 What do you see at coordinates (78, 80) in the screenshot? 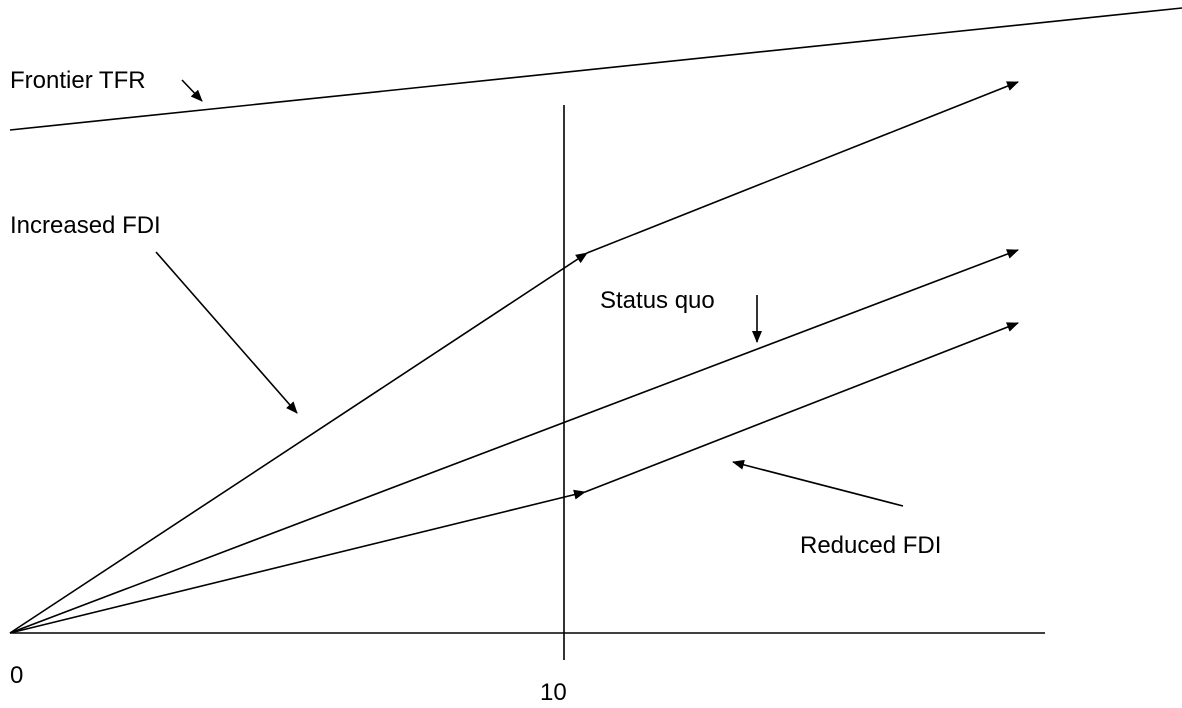
I see `frontier-tfr-label: Frontier TFR` at bounding box center [78, 80].